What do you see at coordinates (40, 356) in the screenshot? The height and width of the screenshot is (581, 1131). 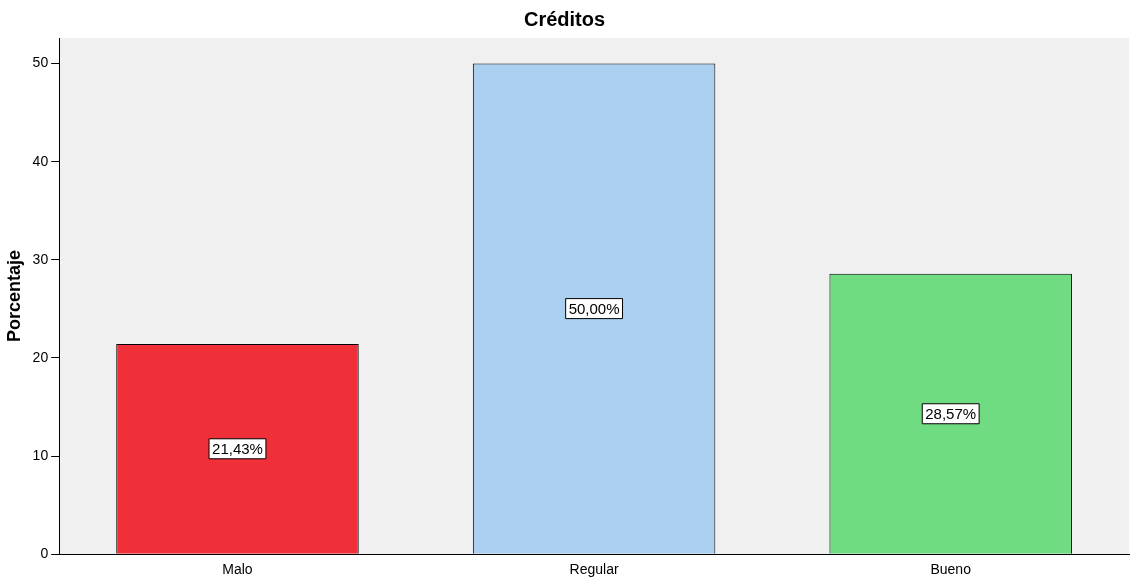 I see `y-tick-label: 20` at bounding box center [40, 356].